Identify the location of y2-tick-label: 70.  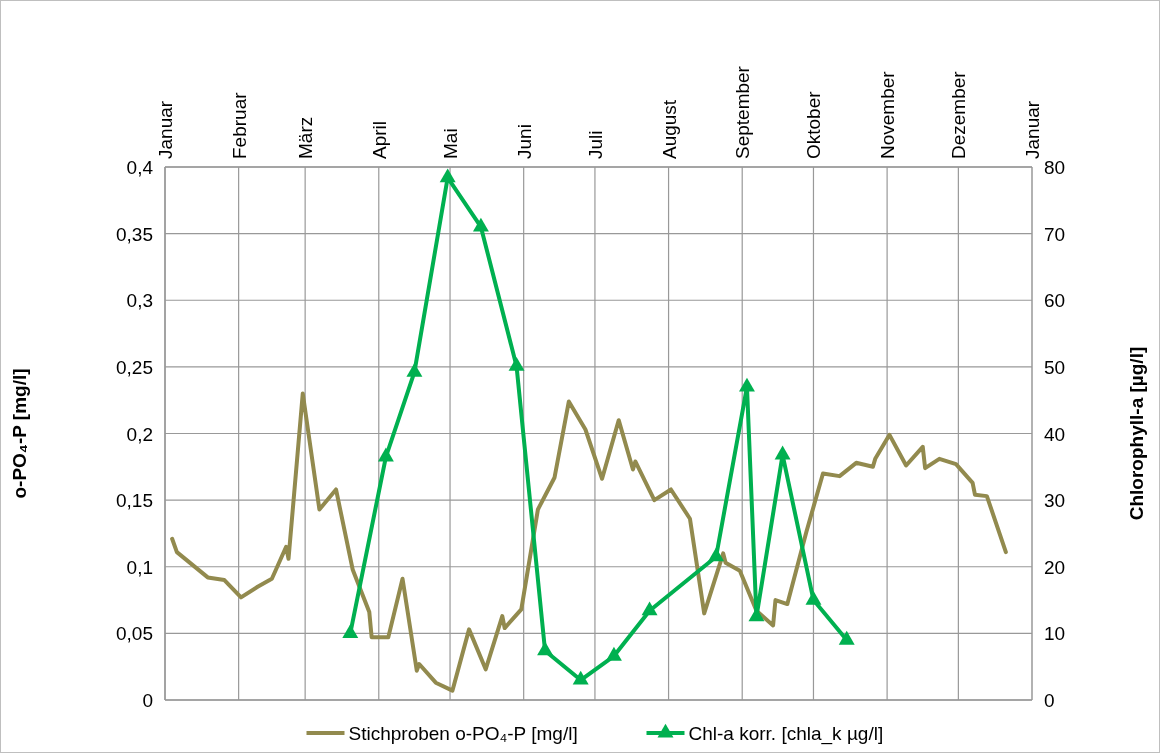
(1055, 234).